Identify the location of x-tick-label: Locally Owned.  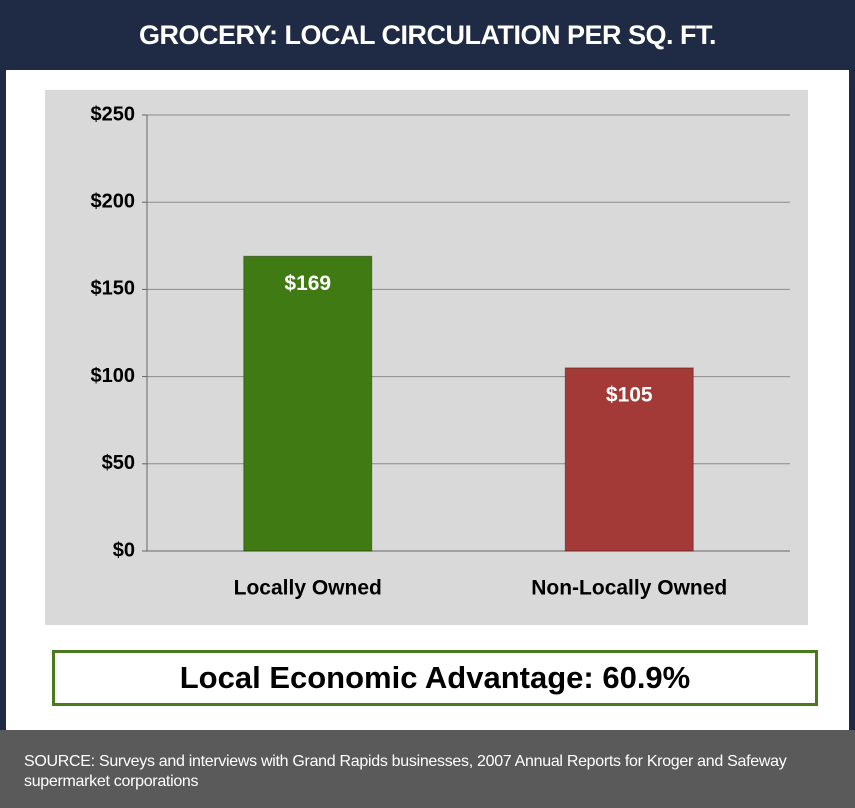
(308, 588).